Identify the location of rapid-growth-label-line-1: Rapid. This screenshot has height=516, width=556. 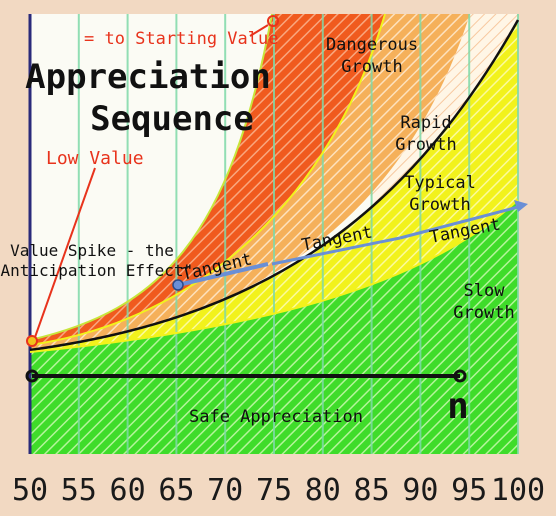
(425, 123).